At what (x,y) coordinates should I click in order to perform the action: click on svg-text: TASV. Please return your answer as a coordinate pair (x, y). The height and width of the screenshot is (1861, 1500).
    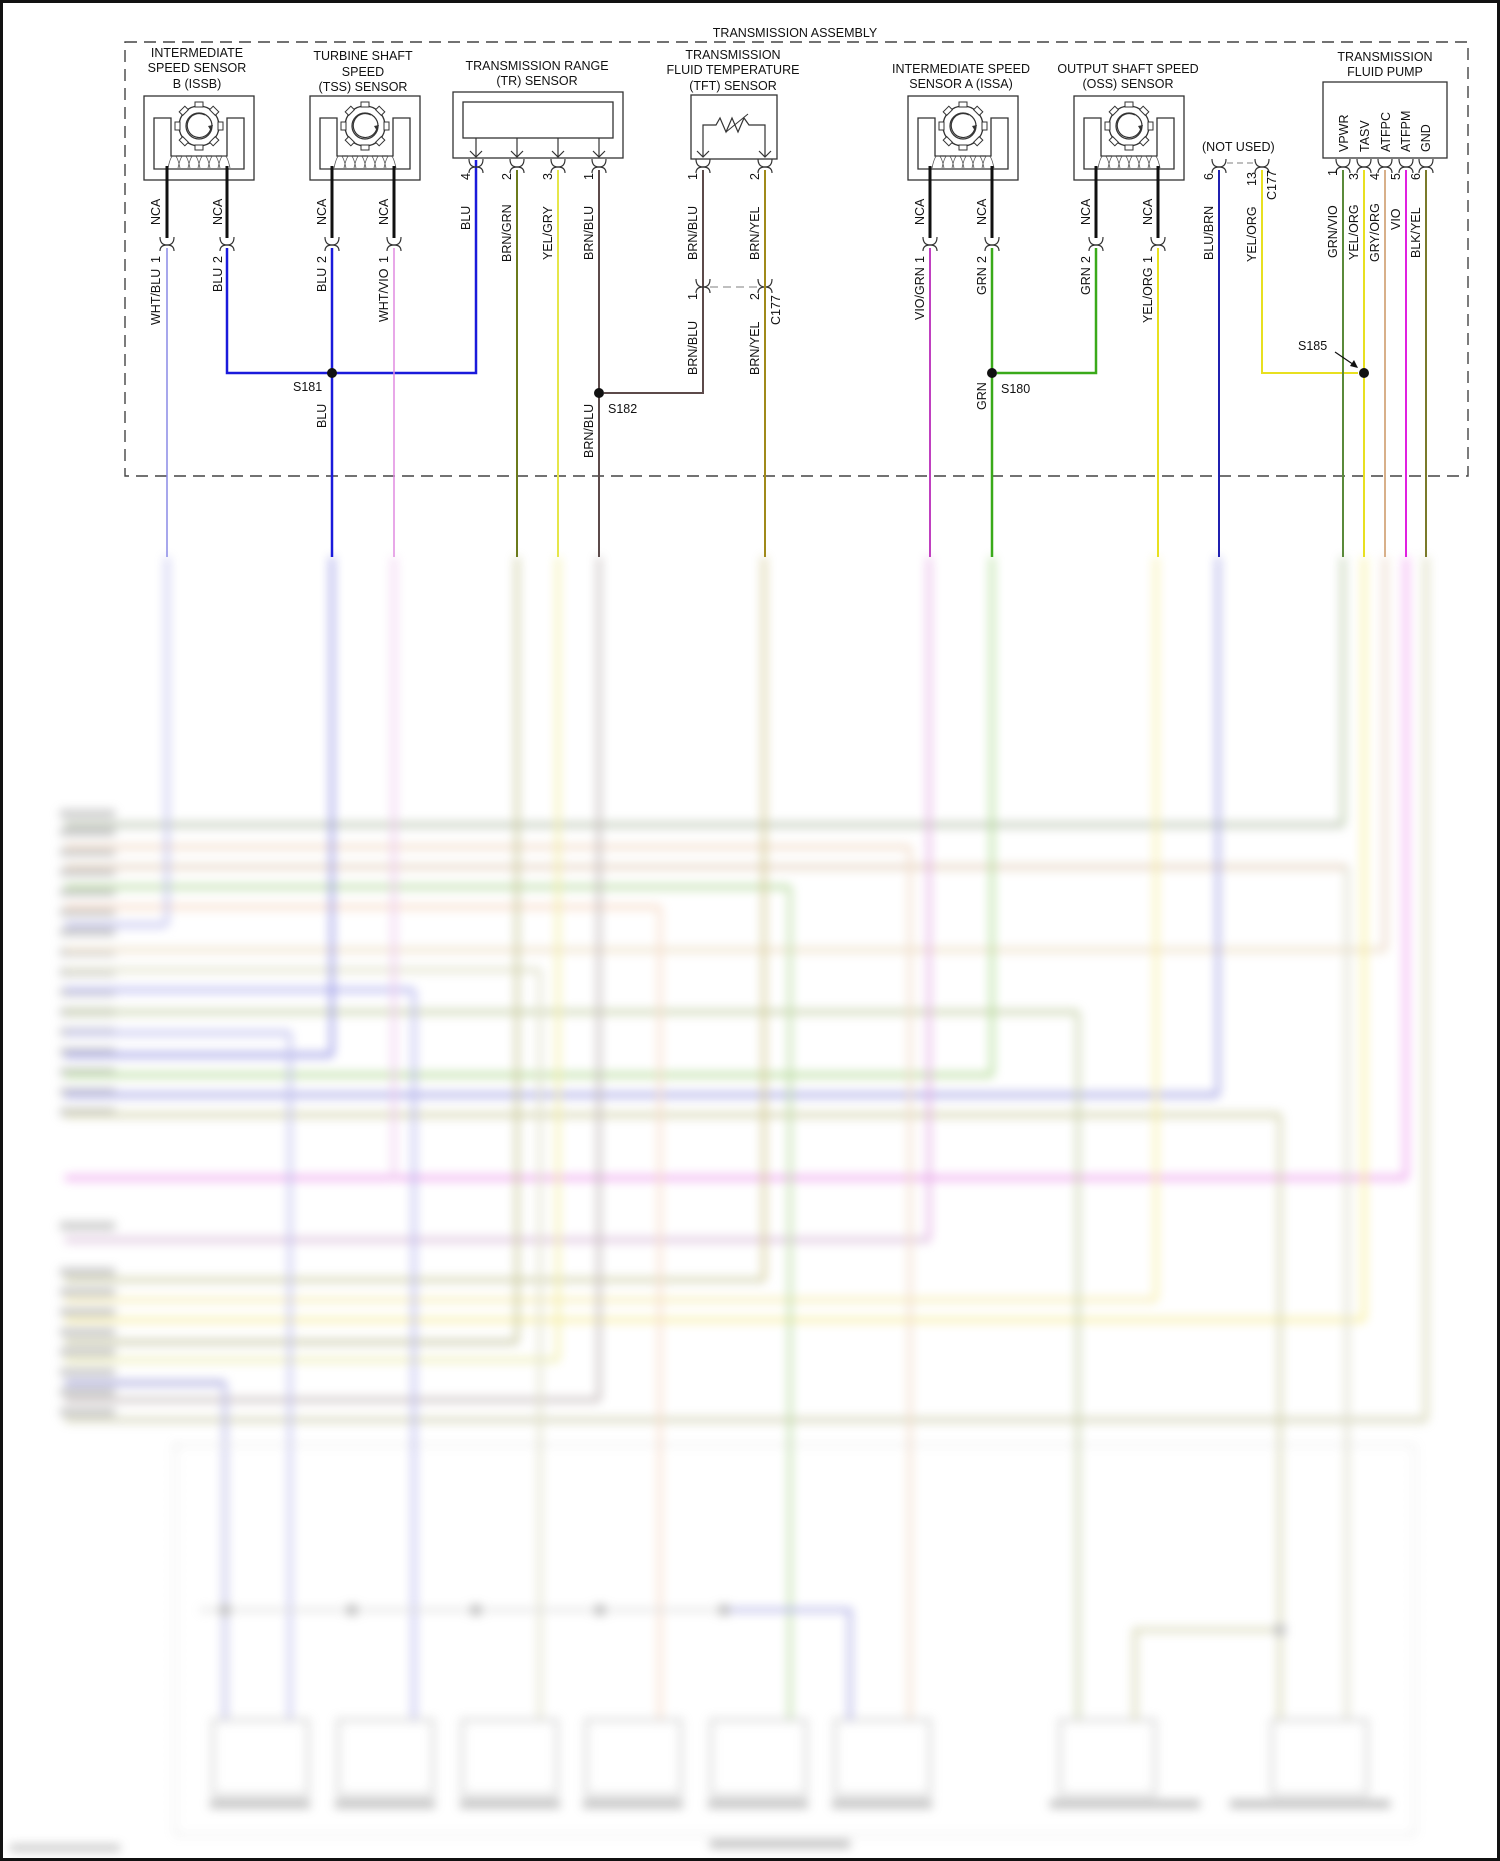
    Looking at the image, I should click on (1365, 136).